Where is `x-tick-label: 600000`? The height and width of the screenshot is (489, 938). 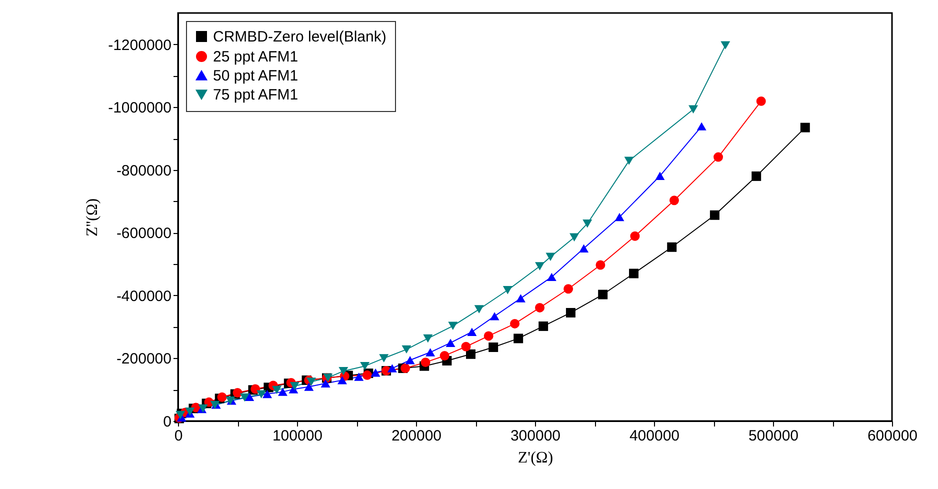
x-tick-label: 600000 is located at coordinates (892, 436).